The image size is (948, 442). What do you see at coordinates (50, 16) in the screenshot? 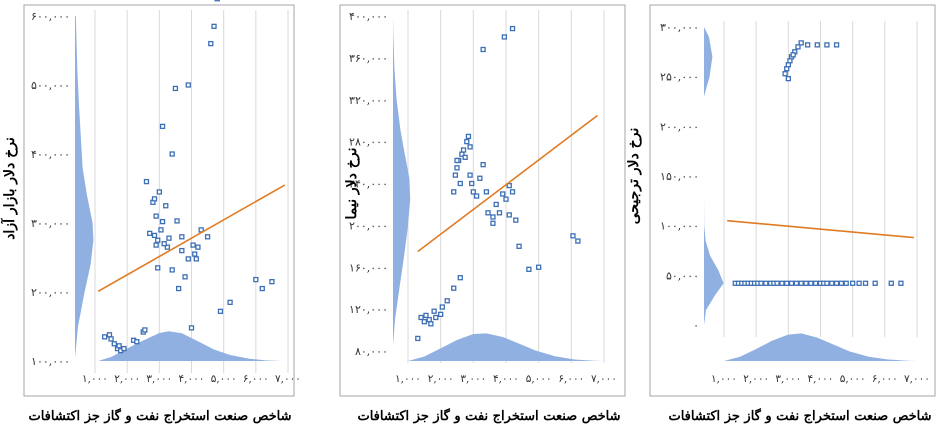
I see `y-tick-label: ۶۰۰,۰۰۰` at bounding box center [50, 16].